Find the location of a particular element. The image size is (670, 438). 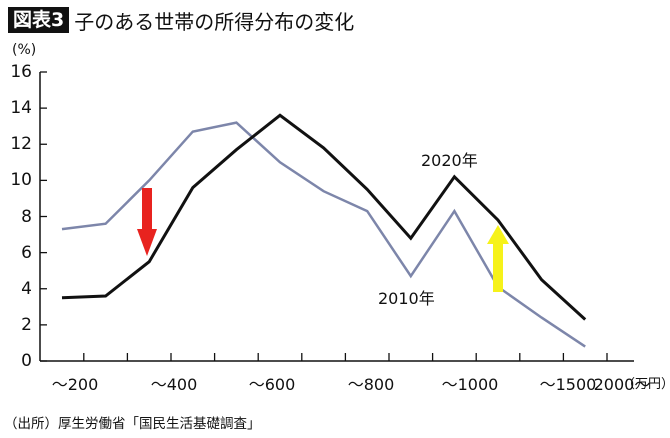

y-tick-label: 2 is located at coordinates (26, 324).